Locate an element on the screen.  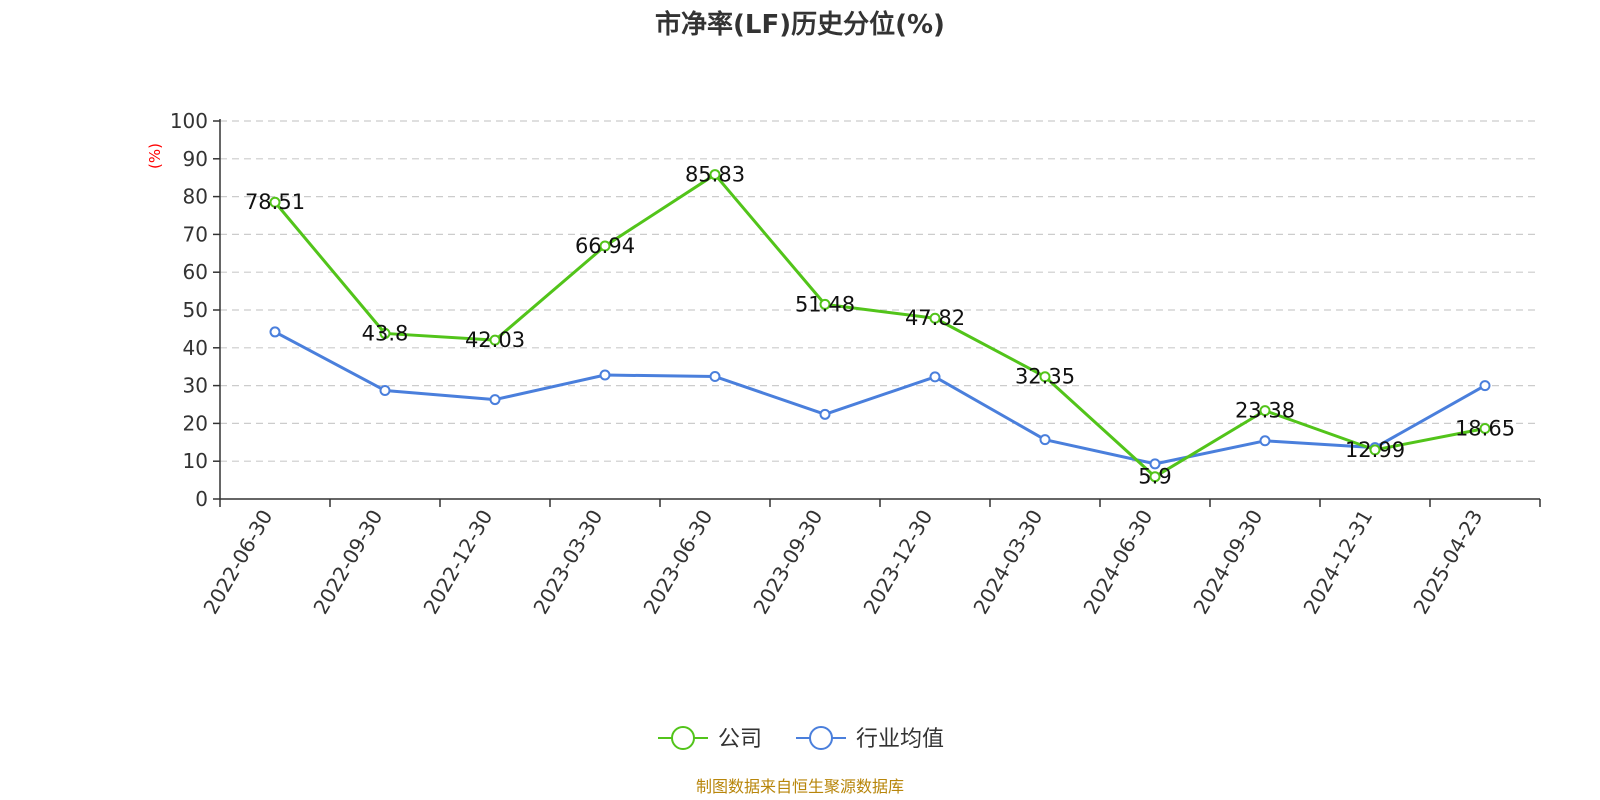
data-label: 78.51 is located at coordinates (275, 202).